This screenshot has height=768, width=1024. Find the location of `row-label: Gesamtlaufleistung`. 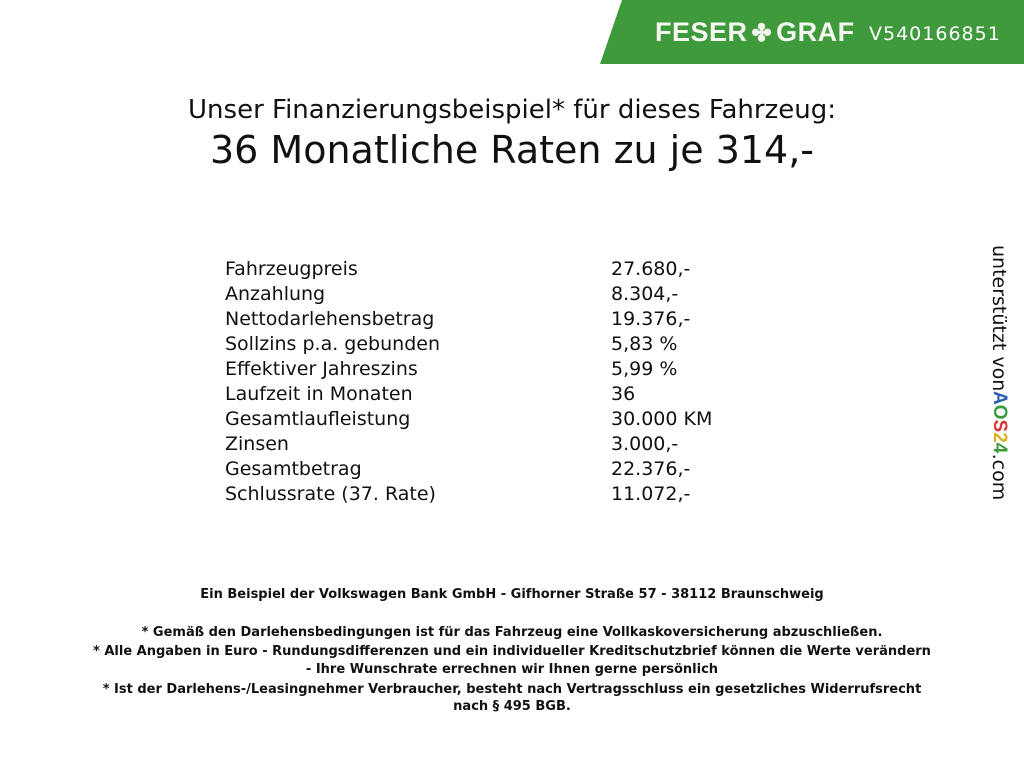

row-label: Gesamtlaufleistung is located at coordinates (318, 419).